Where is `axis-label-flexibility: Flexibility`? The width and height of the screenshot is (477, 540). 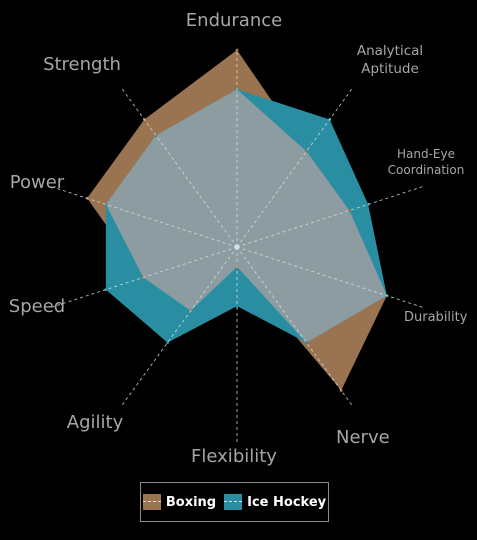
axis-label-flexibility: Flexibility is located at coordinates (234, 456).